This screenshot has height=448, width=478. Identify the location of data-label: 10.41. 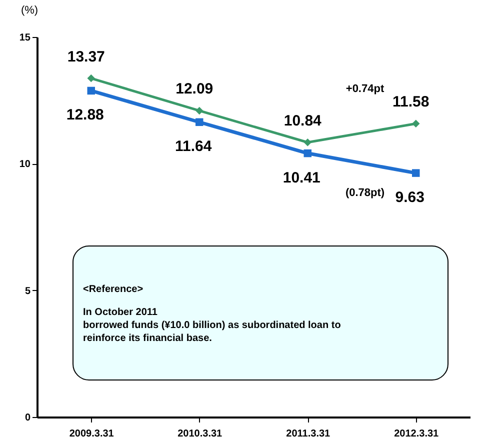
(301, 177).